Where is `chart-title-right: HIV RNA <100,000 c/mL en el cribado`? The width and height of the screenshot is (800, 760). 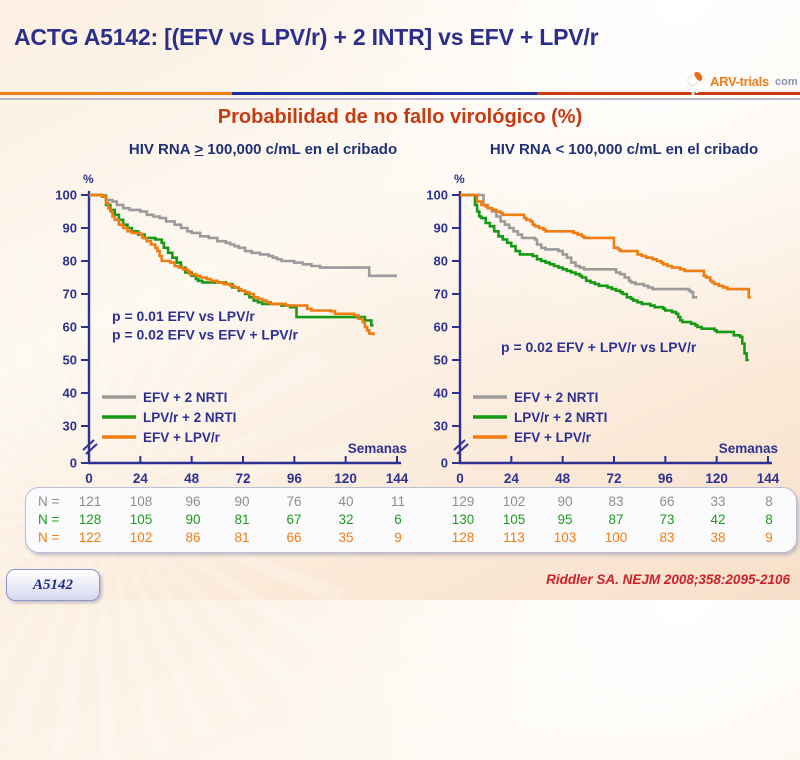
chart-title-right: HIV RNA <100,000 c/mL en el cribado is located at coordinates (600, 149).